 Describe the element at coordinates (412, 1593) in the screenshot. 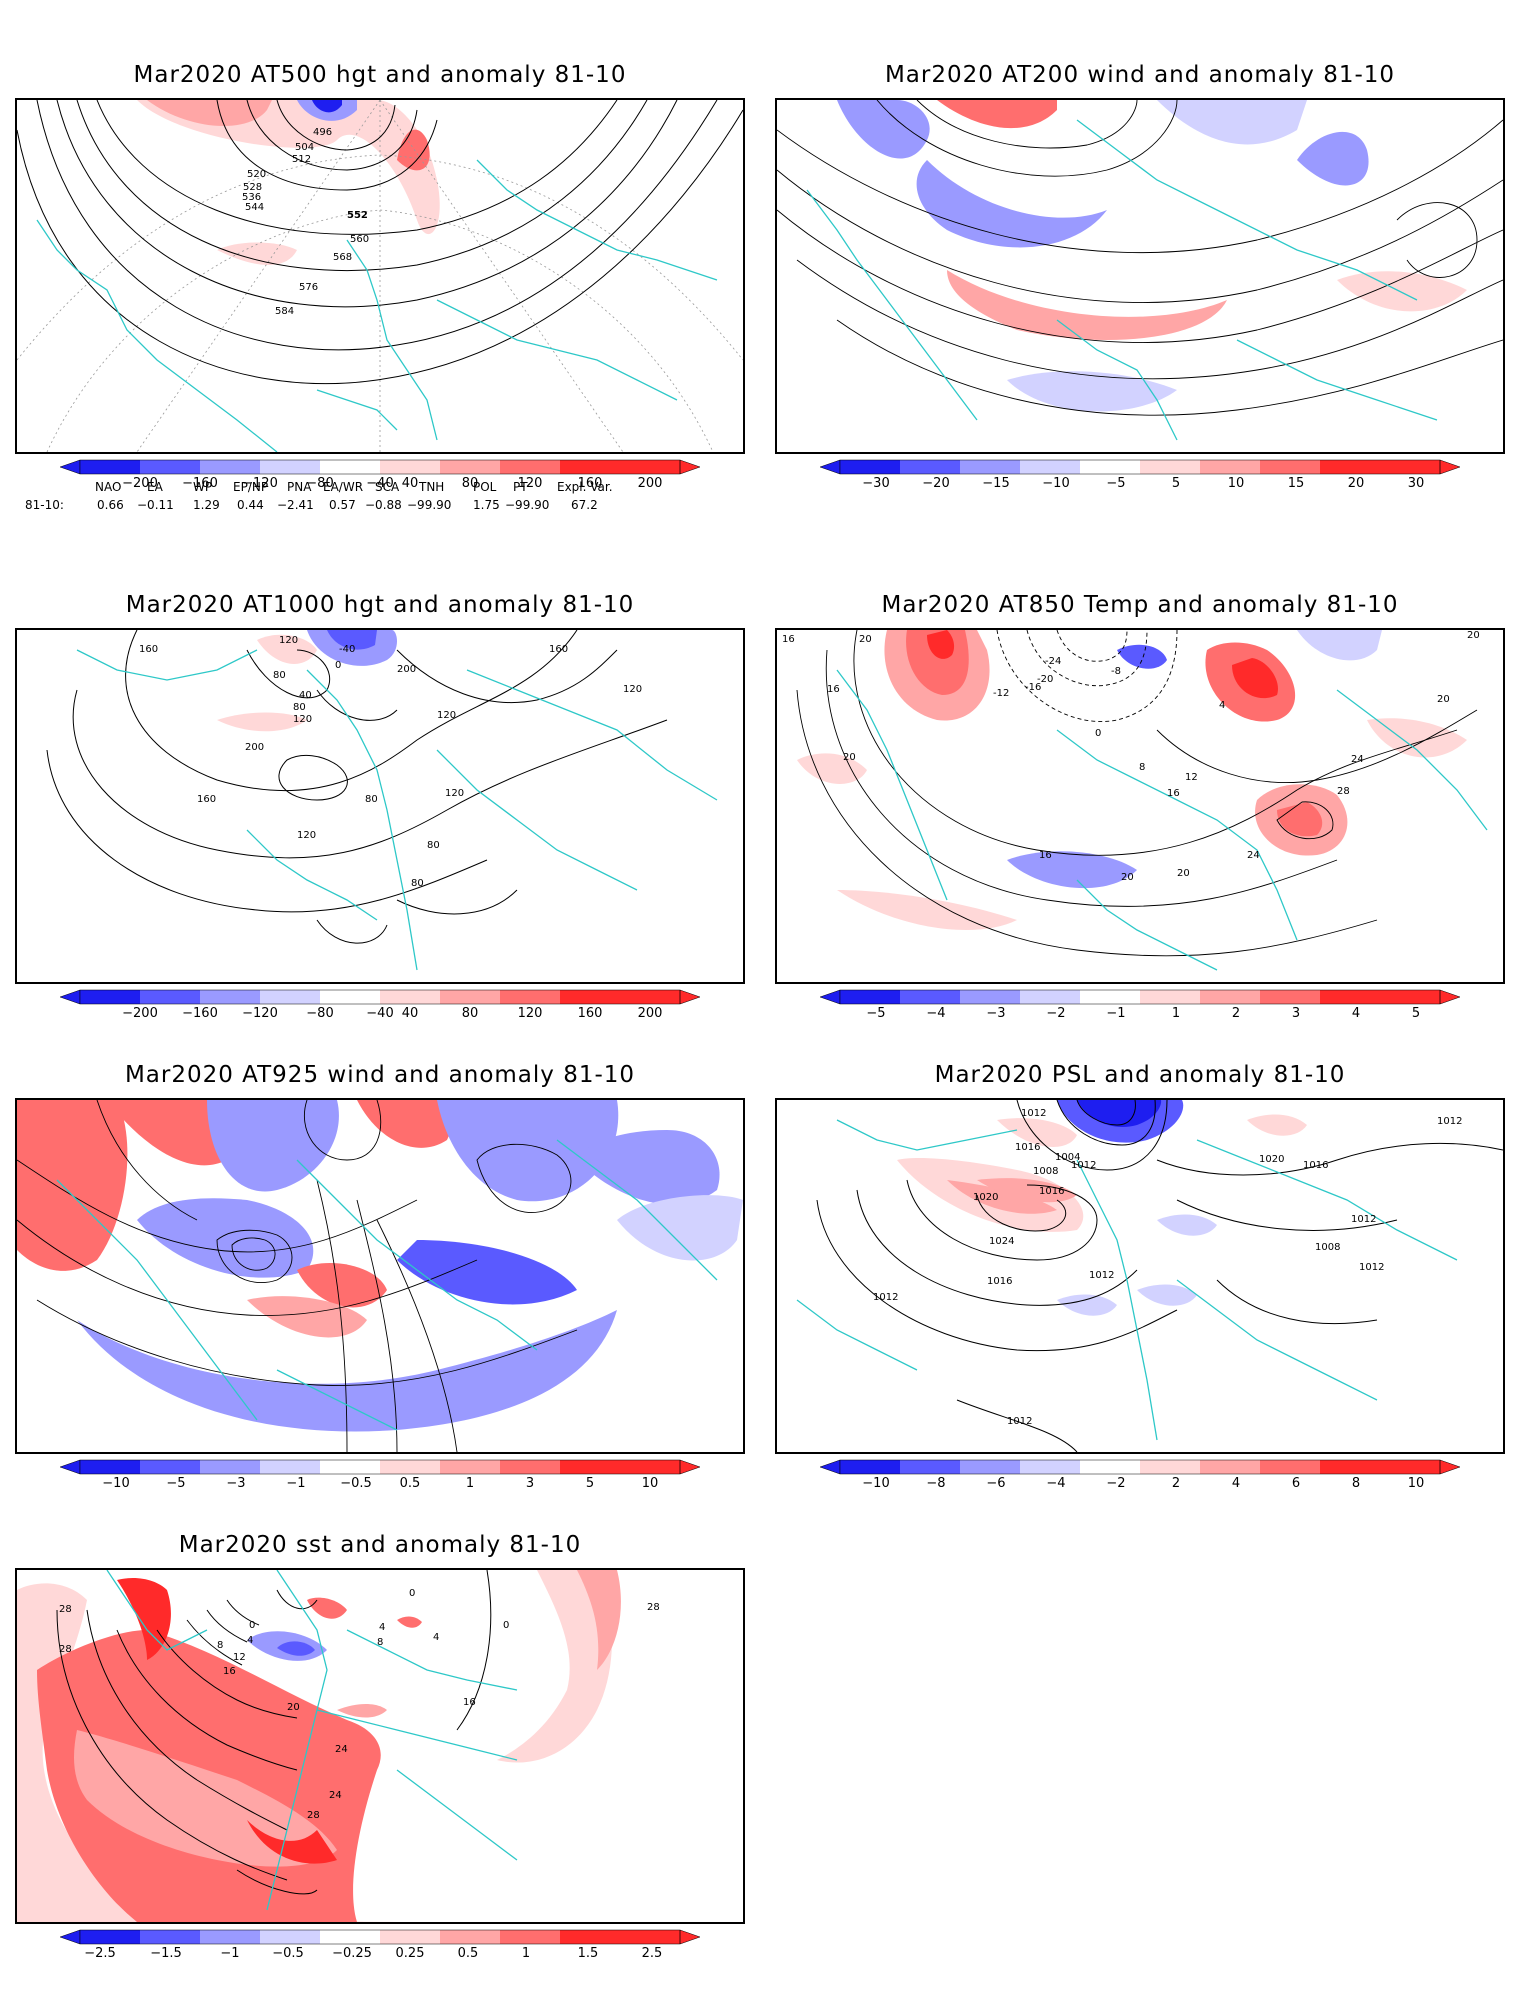

I see `contour-label: 0` at that location.